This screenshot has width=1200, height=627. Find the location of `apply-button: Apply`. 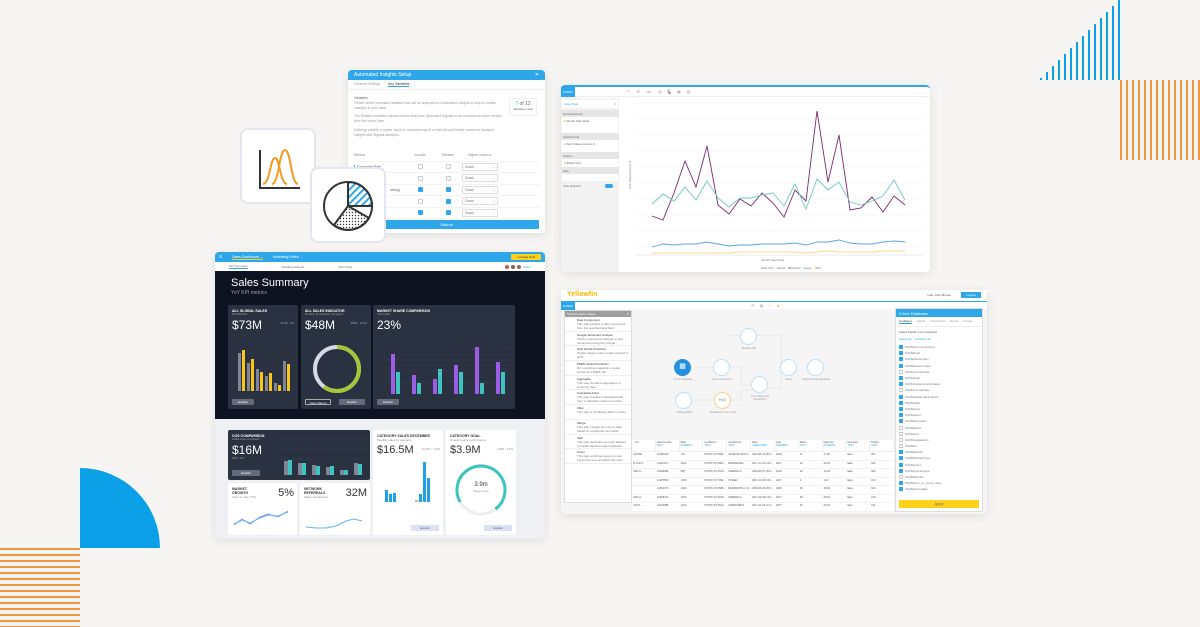

apply-button: Apply is located at coordinates (939, 504).